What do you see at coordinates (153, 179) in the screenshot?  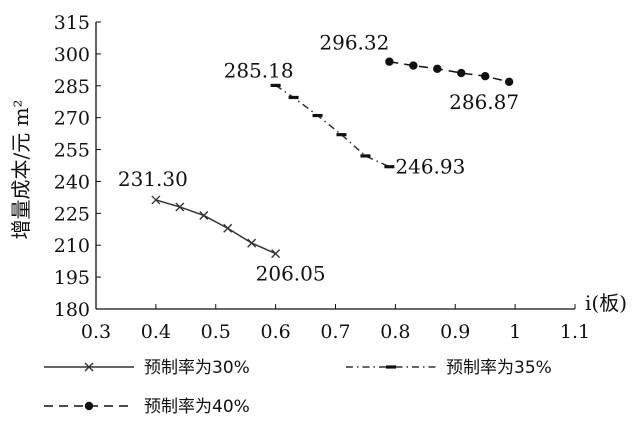 I see `data-label: 231.30` at bounding box center [153, 179].